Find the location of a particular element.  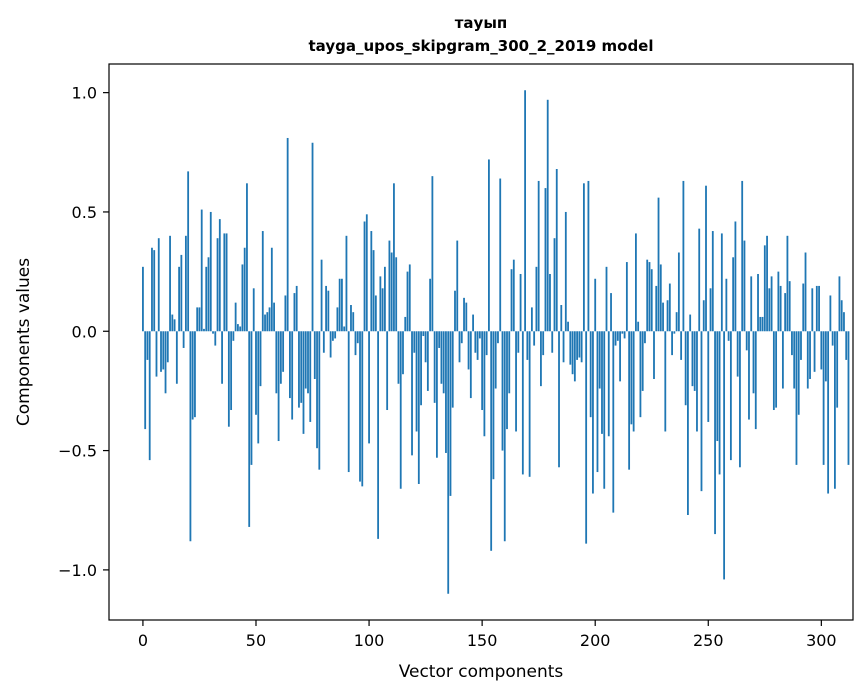

y-axis-label: Components values is located at coordinates (24, 342).